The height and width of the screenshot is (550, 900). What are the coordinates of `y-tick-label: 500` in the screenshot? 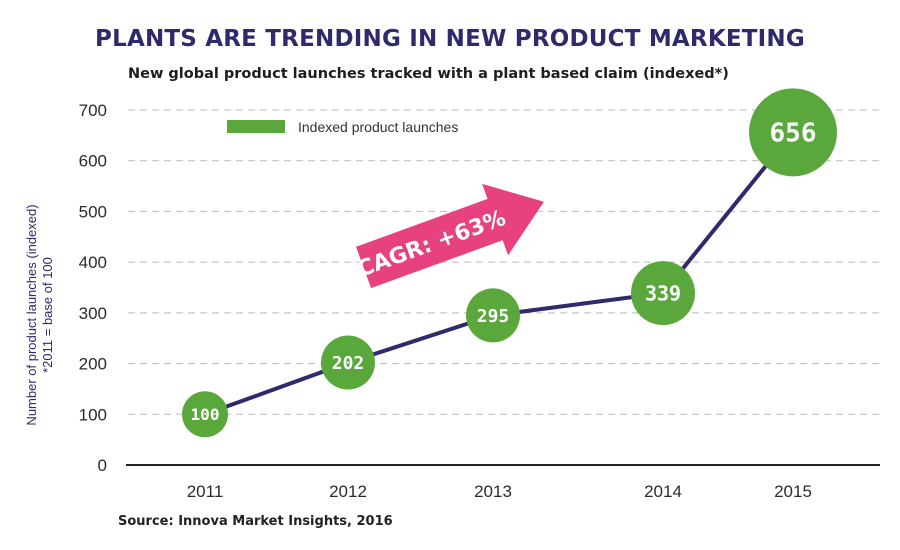 It's located at (93, 211).